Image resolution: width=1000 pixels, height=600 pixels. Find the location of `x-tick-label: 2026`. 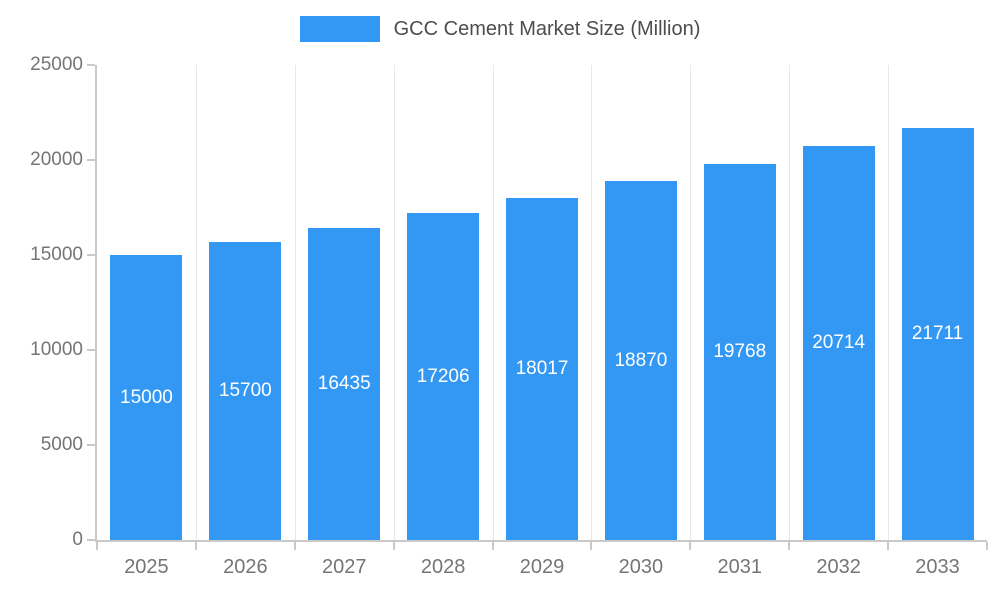

x-tick-label: 2026 is located at coordinates (245, 567).